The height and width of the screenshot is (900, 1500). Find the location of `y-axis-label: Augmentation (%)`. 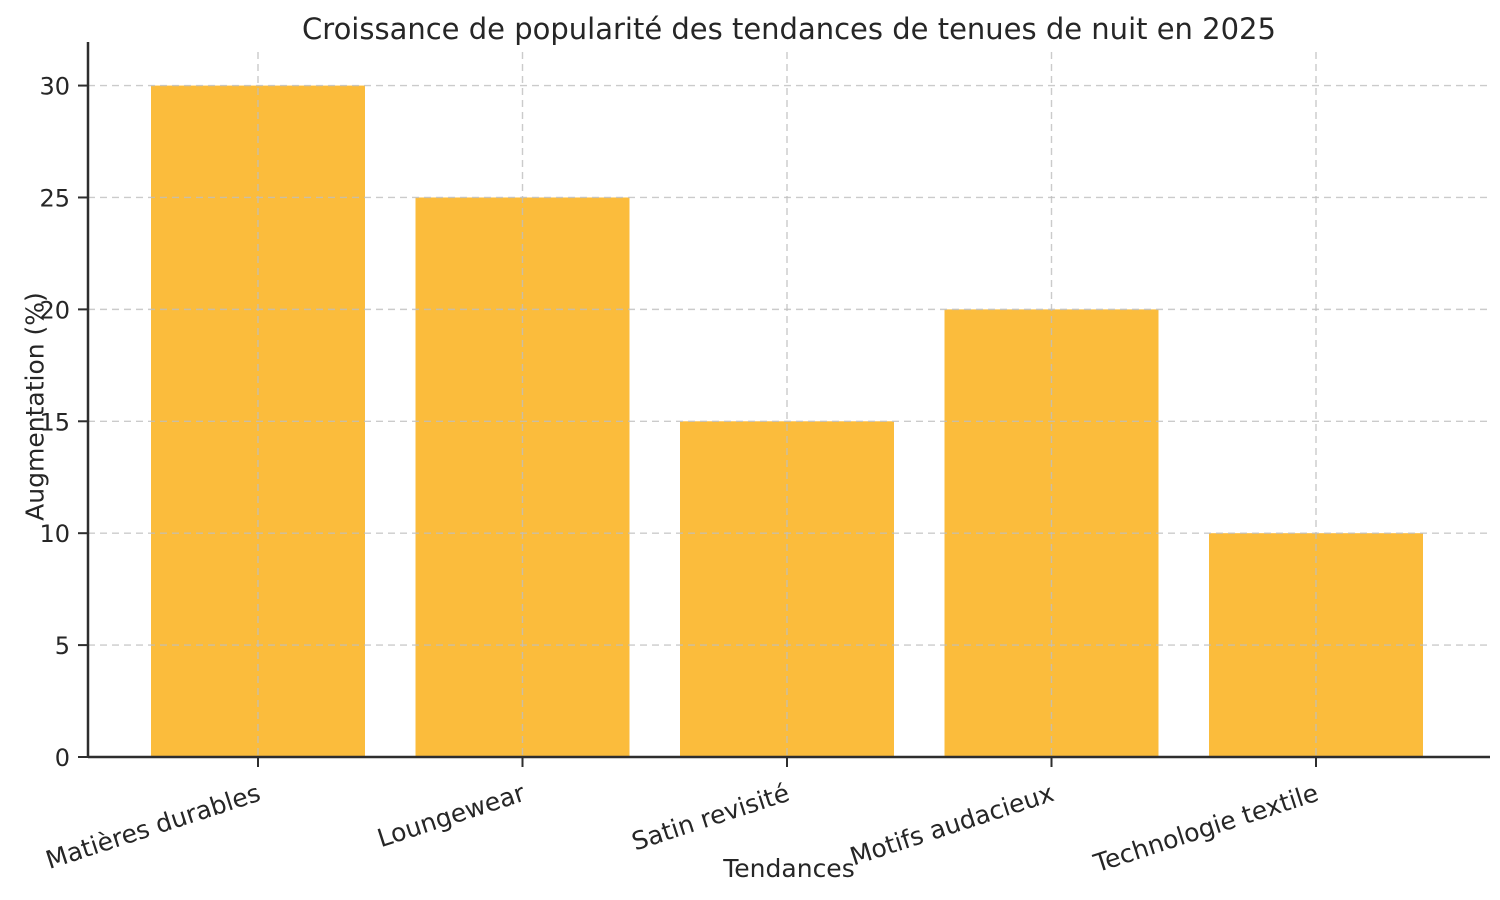

y-axis-label: Augmentation (%) is located at coordinates (35, 406).